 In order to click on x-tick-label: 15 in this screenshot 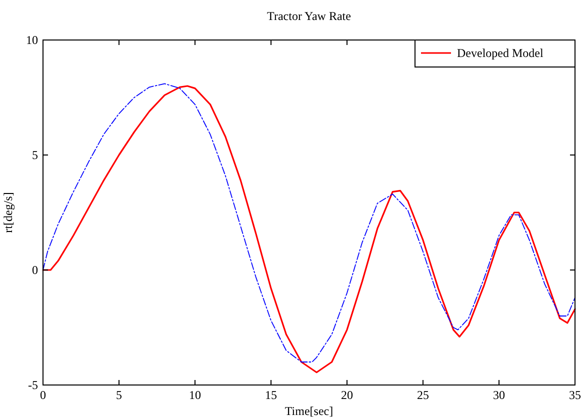, I will do `click(271, 395)`.